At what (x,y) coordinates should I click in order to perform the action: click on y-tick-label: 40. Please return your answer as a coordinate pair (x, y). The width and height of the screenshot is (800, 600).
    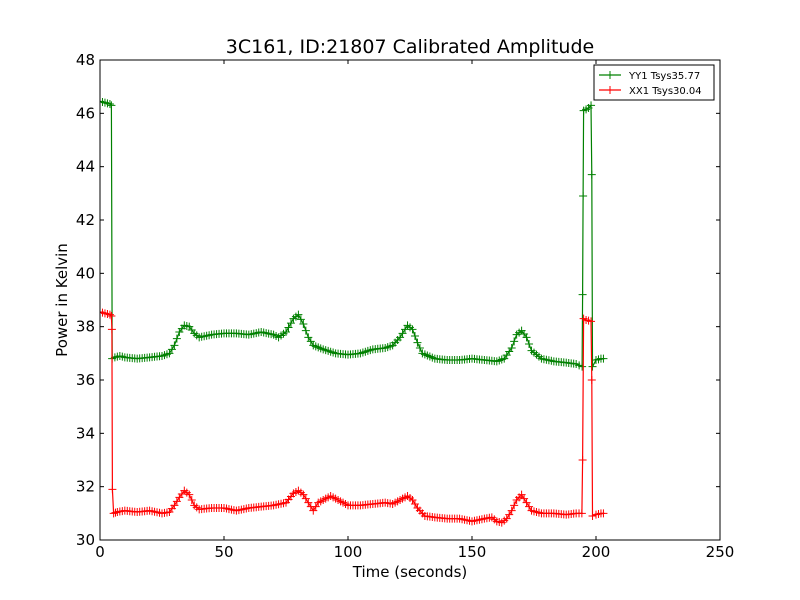
    Looking at the image, I should click on (85, 273).